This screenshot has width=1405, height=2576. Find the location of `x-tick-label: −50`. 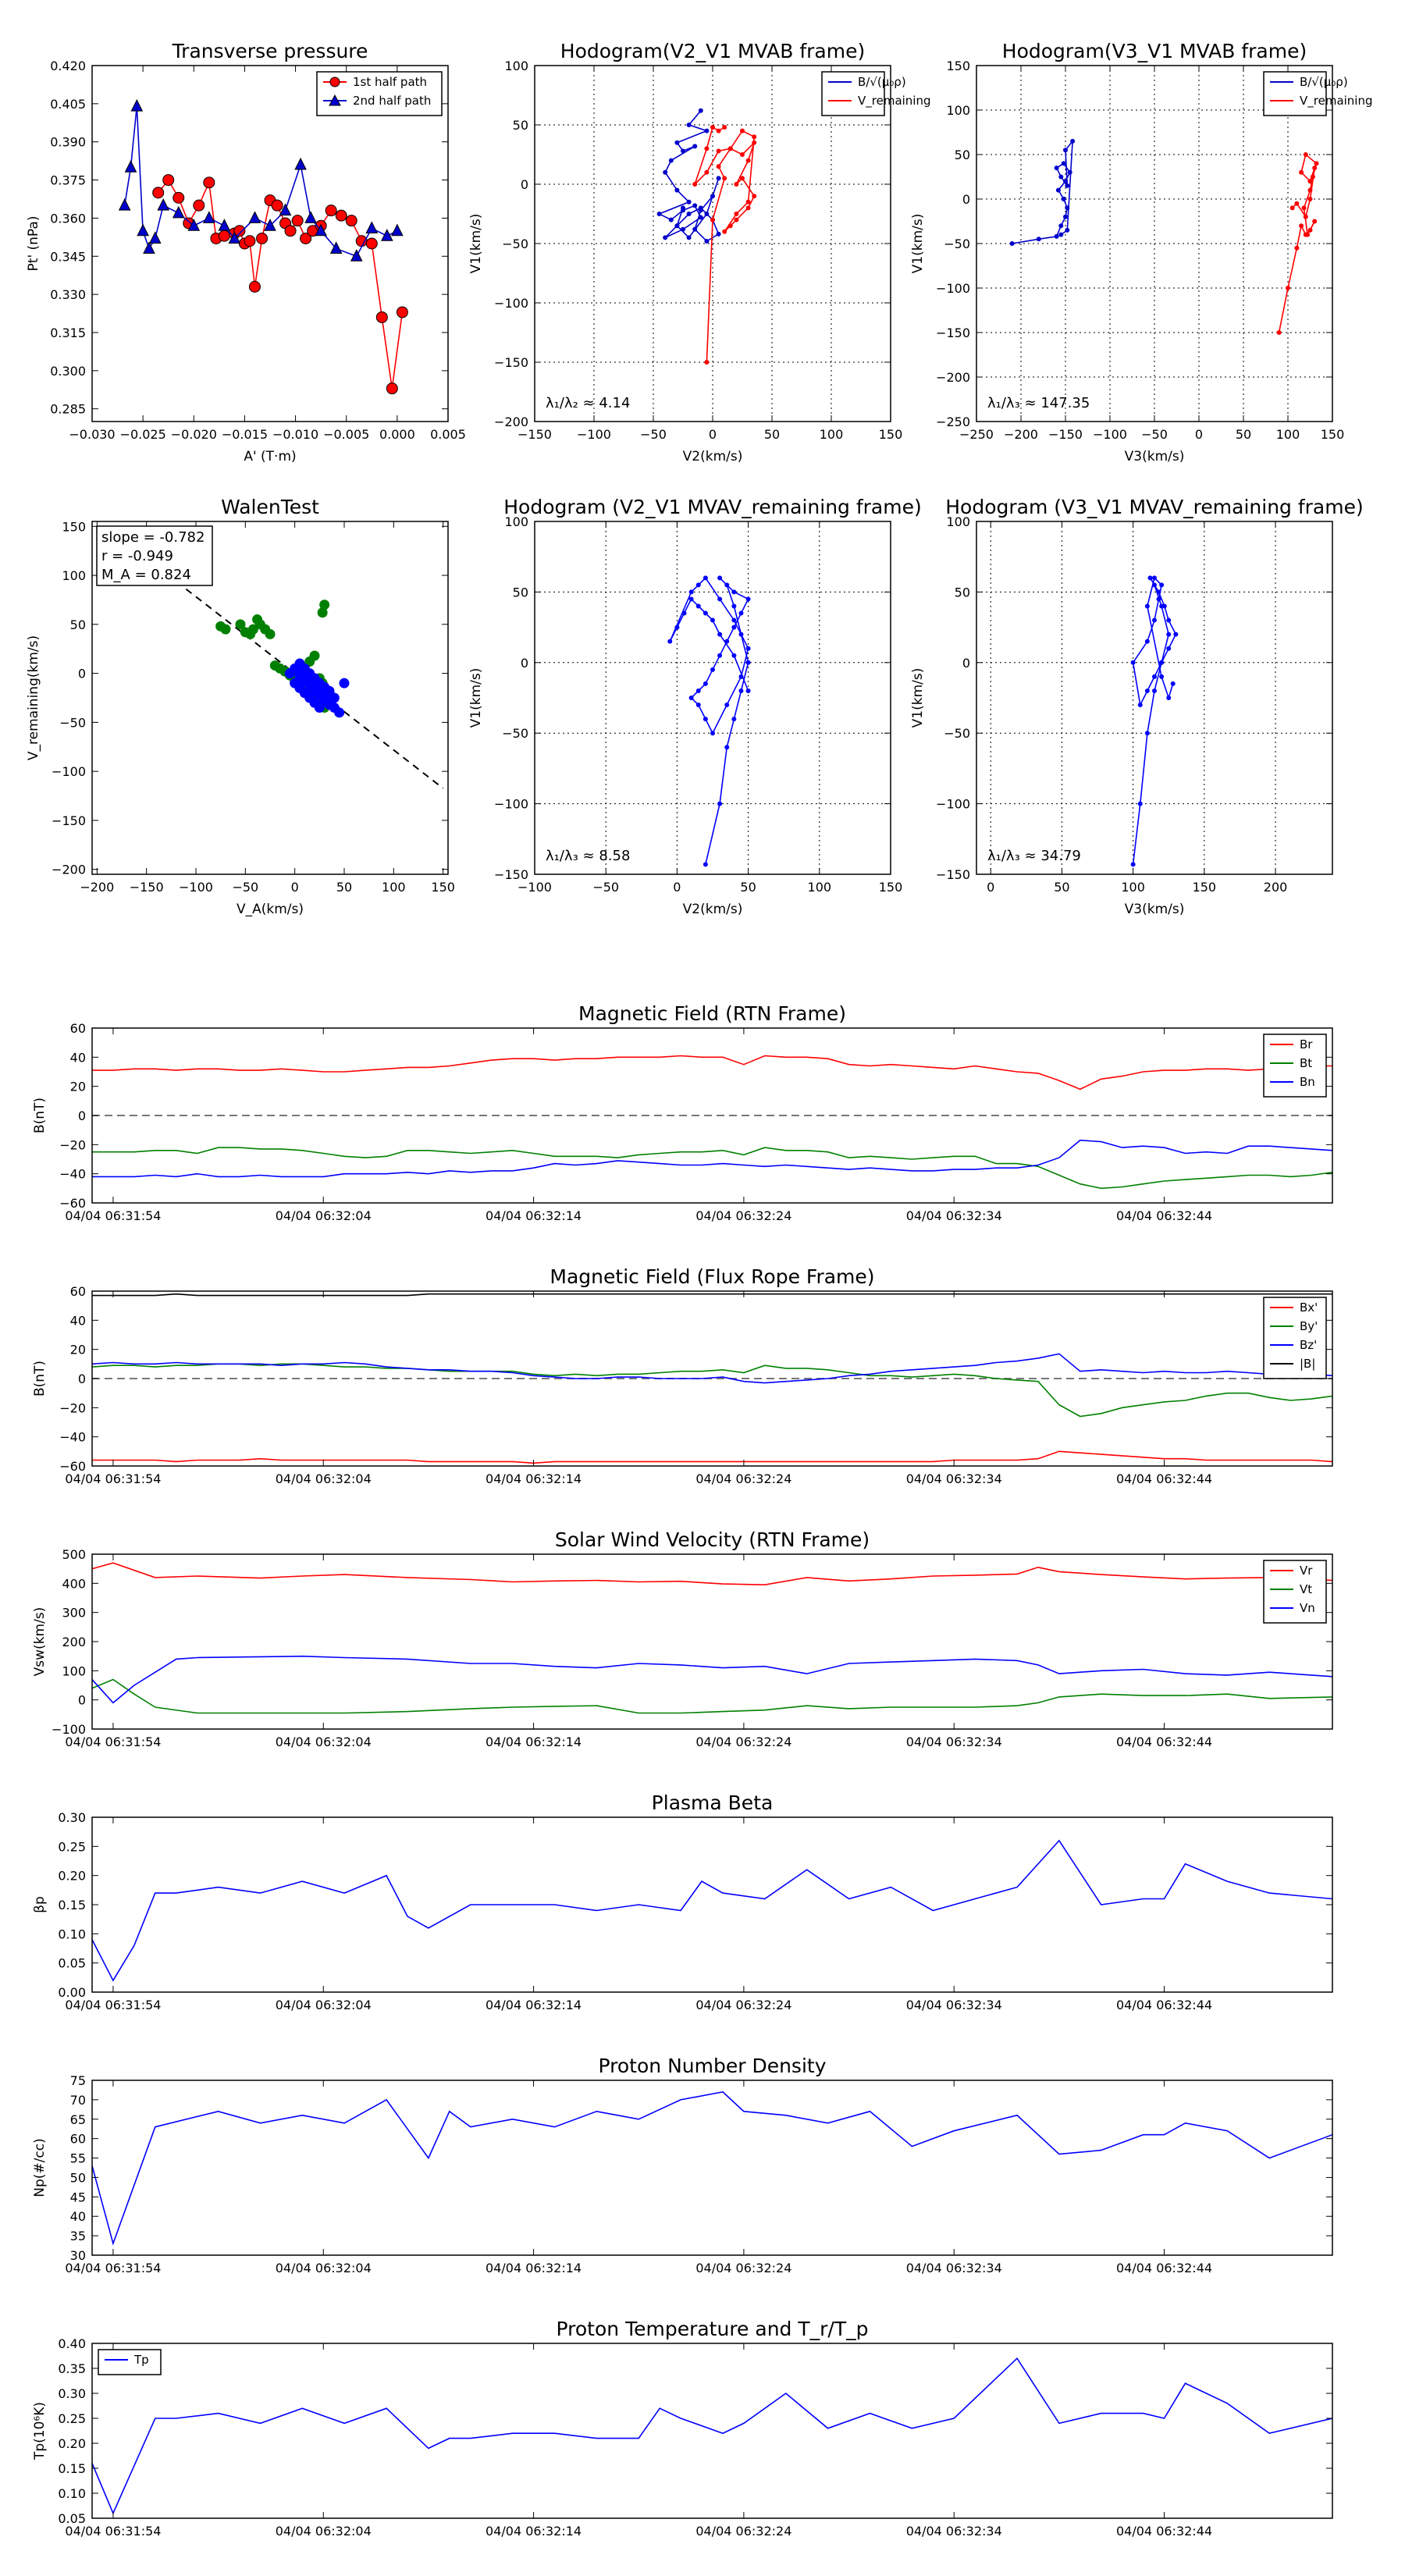

x-tick-label: −50 is located at coordinates (245, 888).